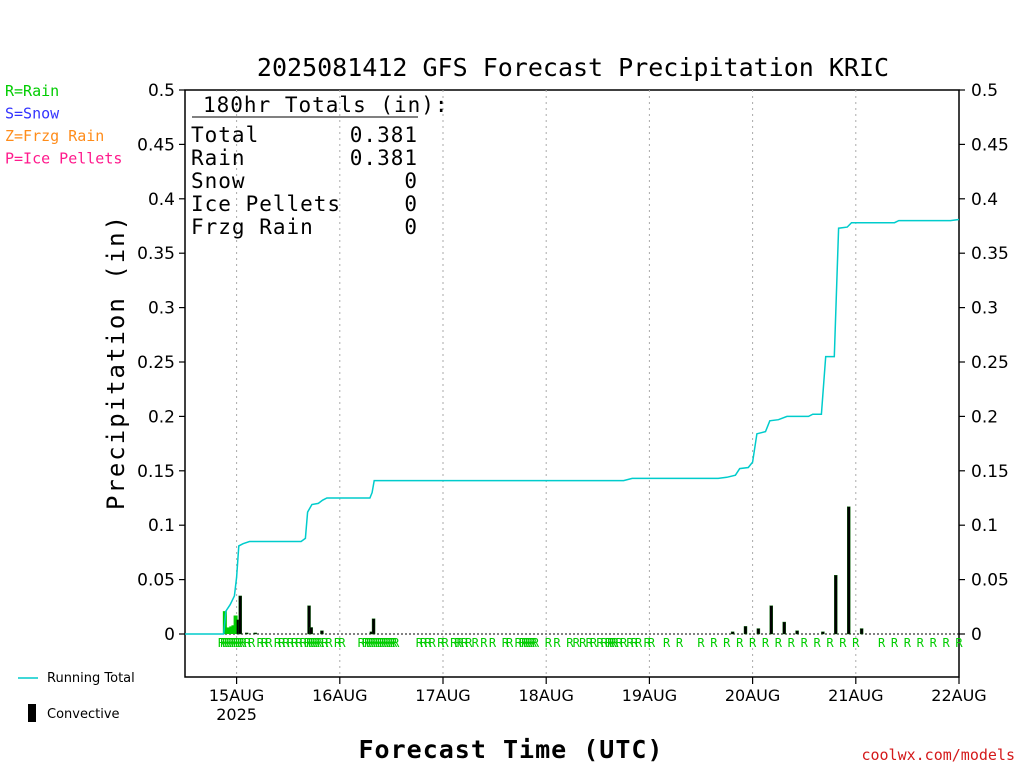  What do you see at coordinates (156, 472) in the screenshot?
I see `y-tick-label-left: 0.15` at bounding box center [156, 472].